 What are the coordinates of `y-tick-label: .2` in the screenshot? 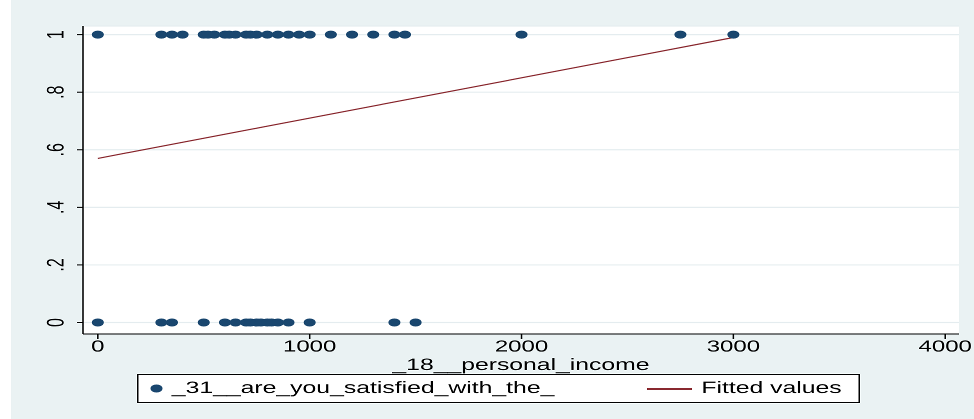 It's located at (56, 265).